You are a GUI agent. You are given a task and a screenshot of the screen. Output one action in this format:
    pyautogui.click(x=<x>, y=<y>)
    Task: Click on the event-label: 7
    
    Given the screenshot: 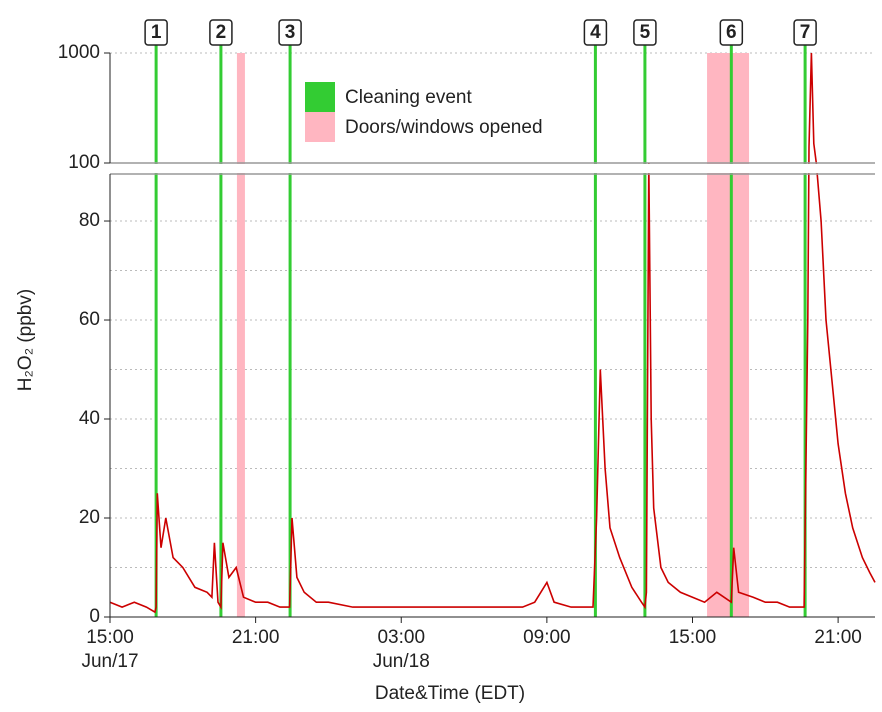 What is the action you would take?
    pyautogui.click(x=805, y=32)
    